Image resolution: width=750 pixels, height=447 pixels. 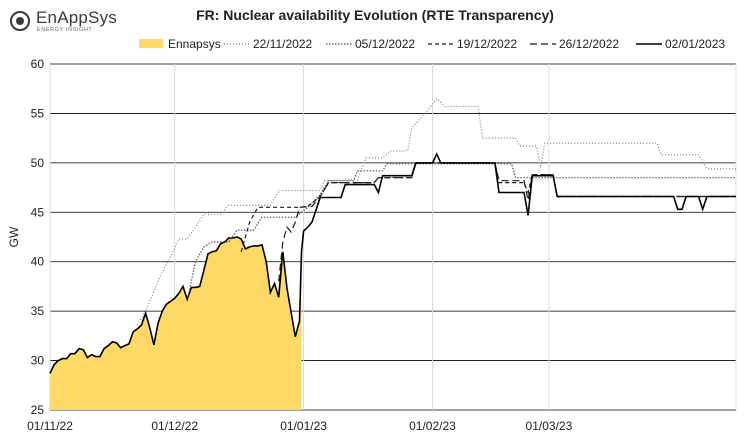 I want to click on y-tick-label: 55, so click(x=38, y=113).